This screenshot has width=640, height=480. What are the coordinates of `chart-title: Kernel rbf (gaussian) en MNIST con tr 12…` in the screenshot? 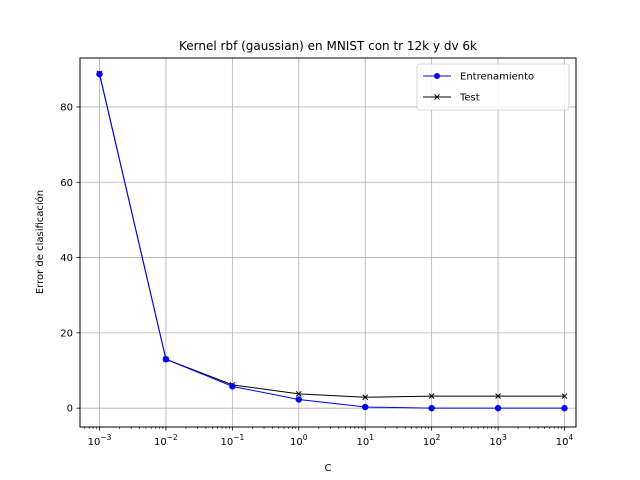 It's located at (328, 46).